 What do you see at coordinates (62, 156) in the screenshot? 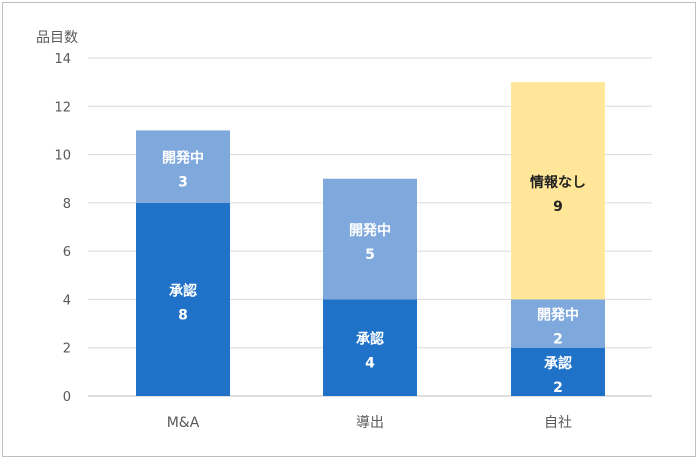
I see `y-tick-label: 10` at bounding box center [62, 156].